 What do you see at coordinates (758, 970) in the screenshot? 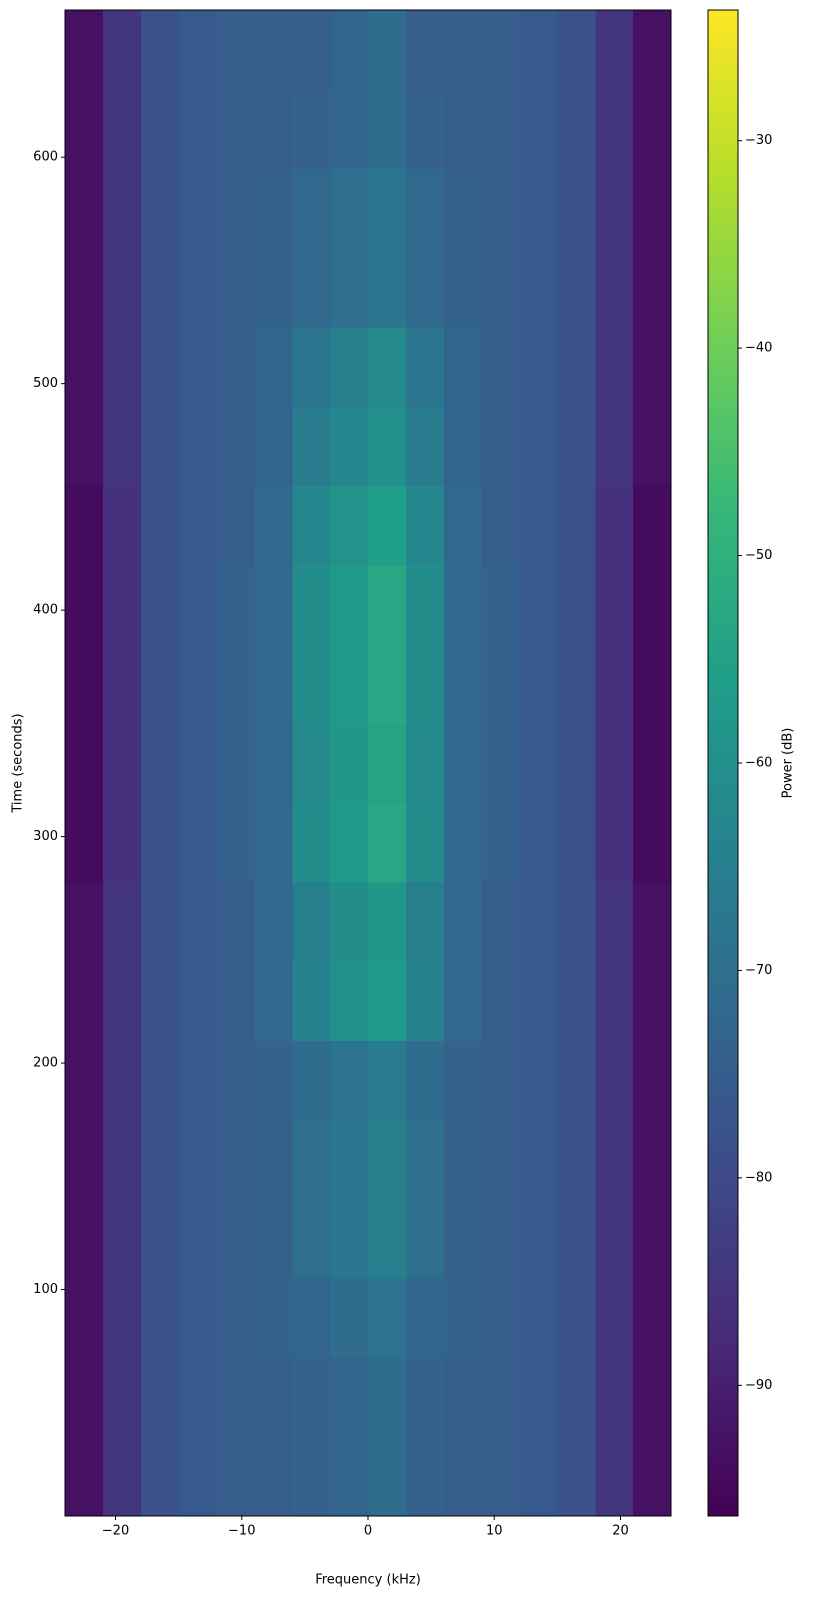
I see `colorbar-tick-label: −70` at bounding box center [758, 970].